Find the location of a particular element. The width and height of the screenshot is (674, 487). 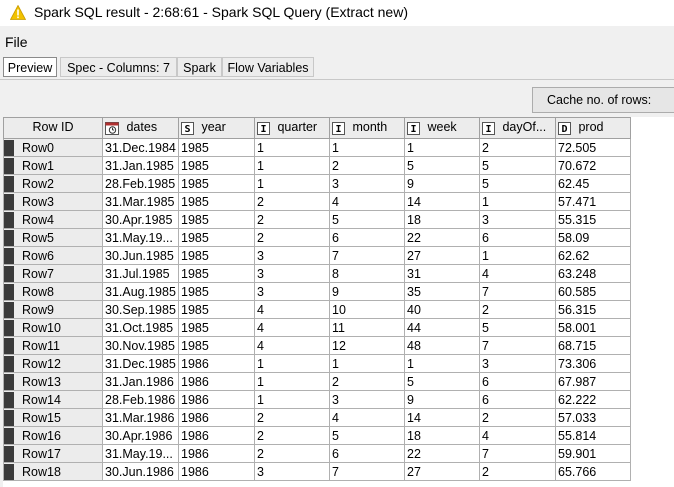

column-header-week: I week is located at coordinates (442, 128).